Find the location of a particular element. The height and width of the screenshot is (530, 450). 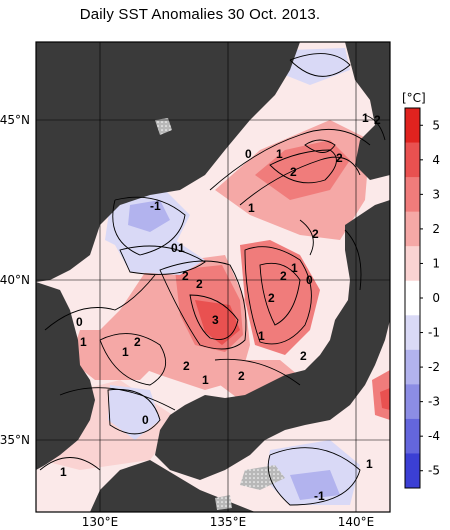

contour-label: 3 is located at coordinates (215, 320).